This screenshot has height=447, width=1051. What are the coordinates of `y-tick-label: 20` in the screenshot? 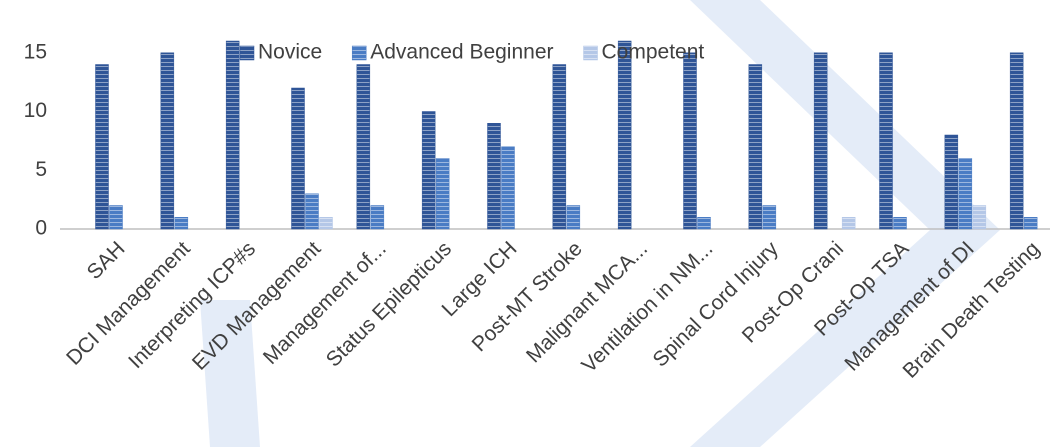 It's located at (35, 2).